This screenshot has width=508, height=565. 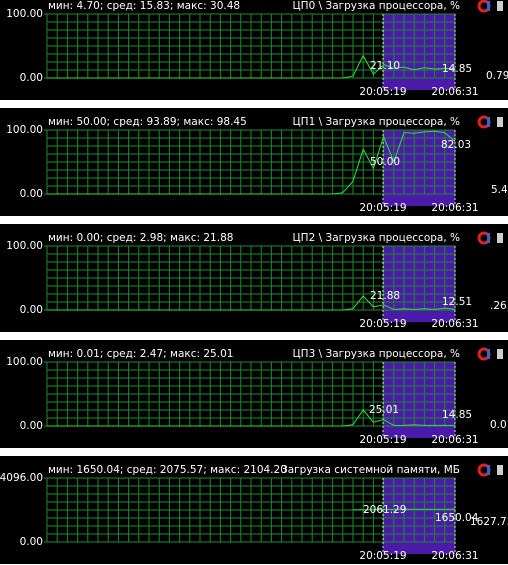 What do you see at coordinates (140, 238) in the screenshot?
I see `stats: мин: 0.00; сред: 2.98; макс: 21.88` at bounding box center [140, 238].